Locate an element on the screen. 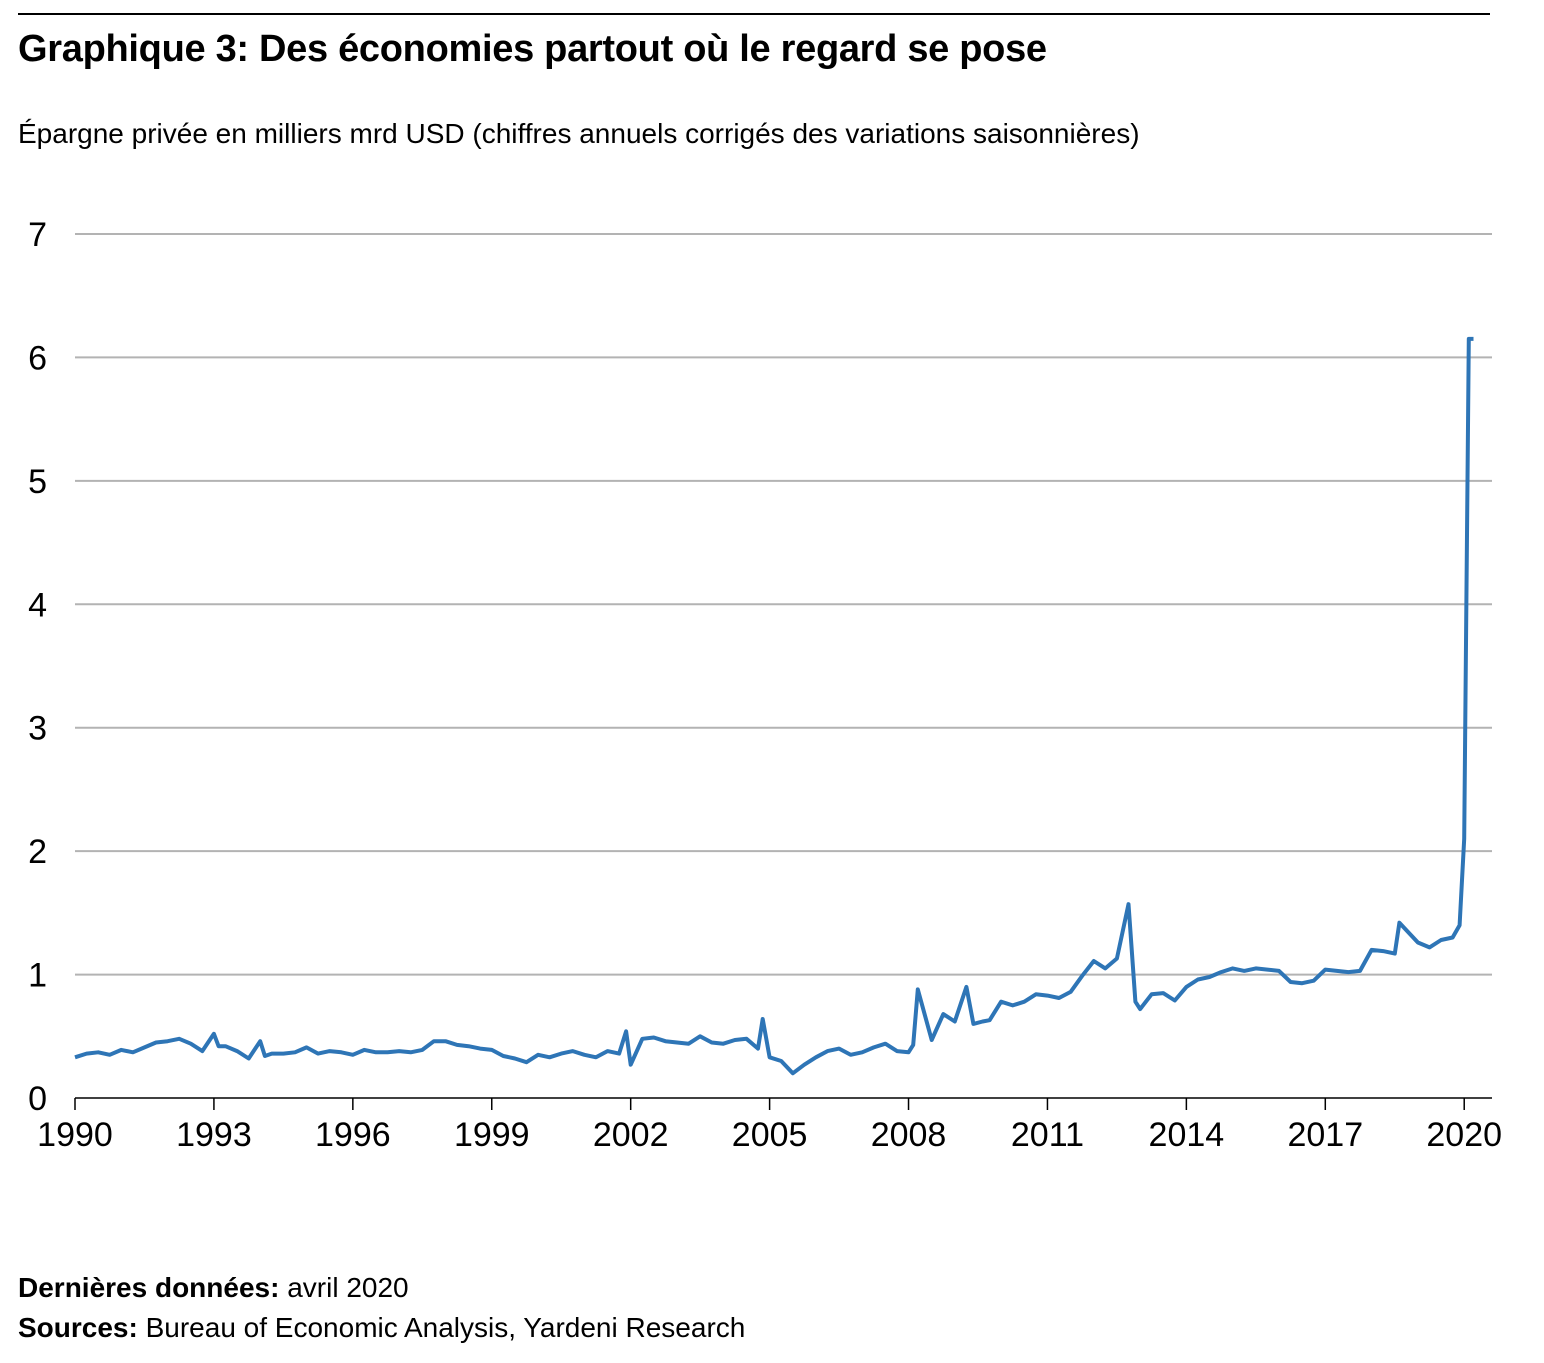 This screenshot has width=1544, height=1363. latest-data-note: Dernières données: avril 2020 is located at coordinates (213, 1288).